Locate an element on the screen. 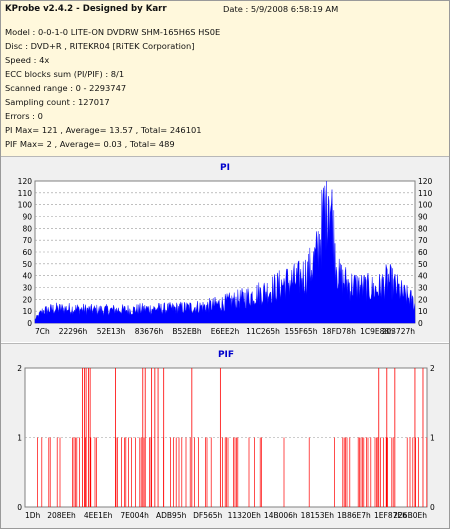 Image resolution: width=450 pixels, height=532 pixels. y2-tick-label: 110 is located at coordinates (425, 193).